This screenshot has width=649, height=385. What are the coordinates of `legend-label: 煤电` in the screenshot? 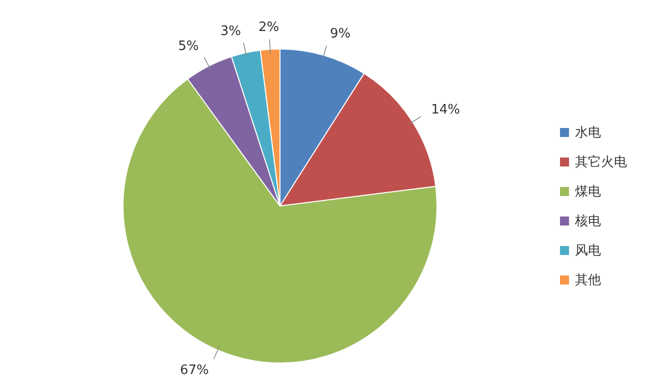 It's located at (588, 192).